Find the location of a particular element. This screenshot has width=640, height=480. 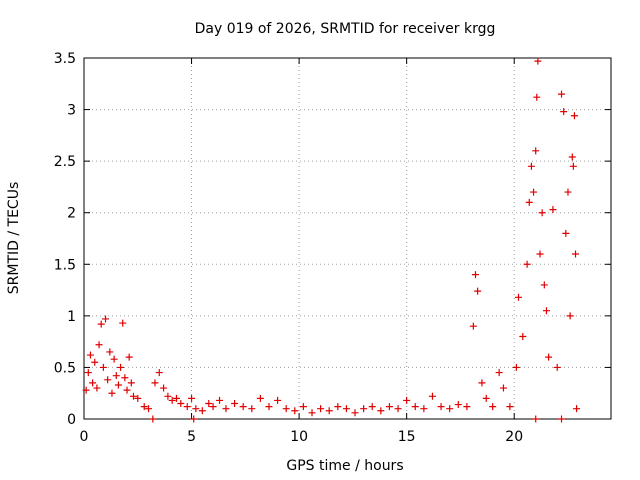

y-tick-label: 0.5 is located at coordinates (65, 368).